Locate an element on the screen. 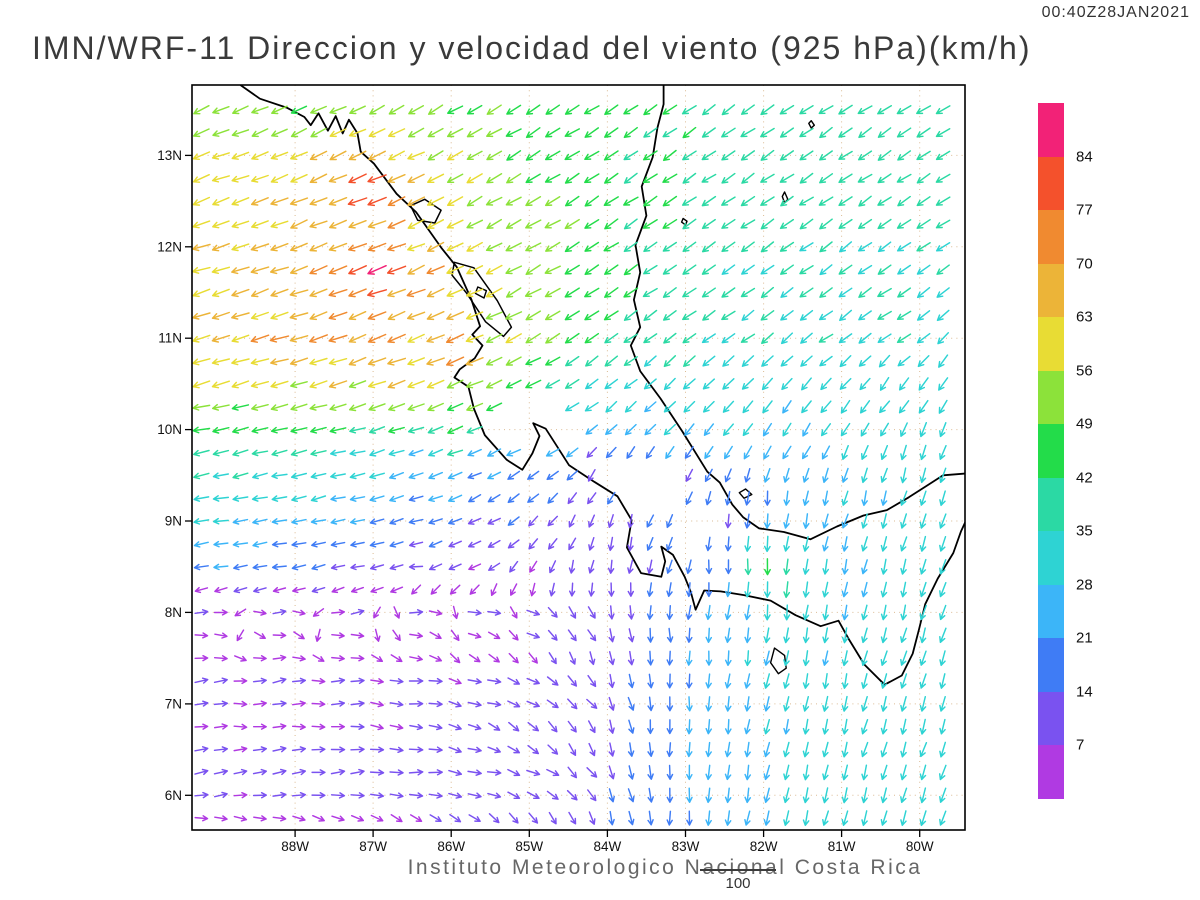  valid-time-label: 00:40Z28JAN2021 is located at coordinates (1115, 12).